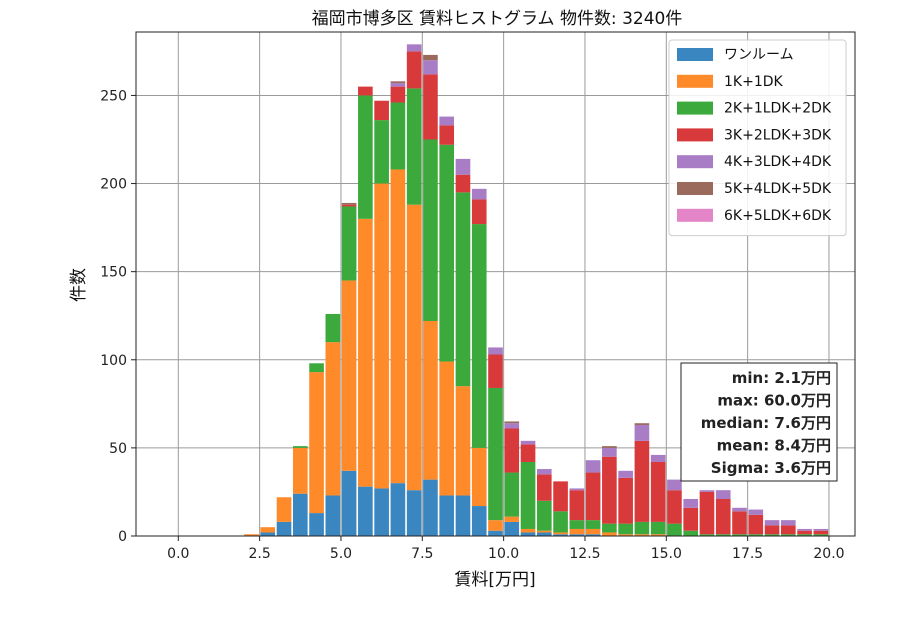  Describe the element at coordinates (759, 55) in the screenshot. I see `legend-label: ワンルーム` at that location.